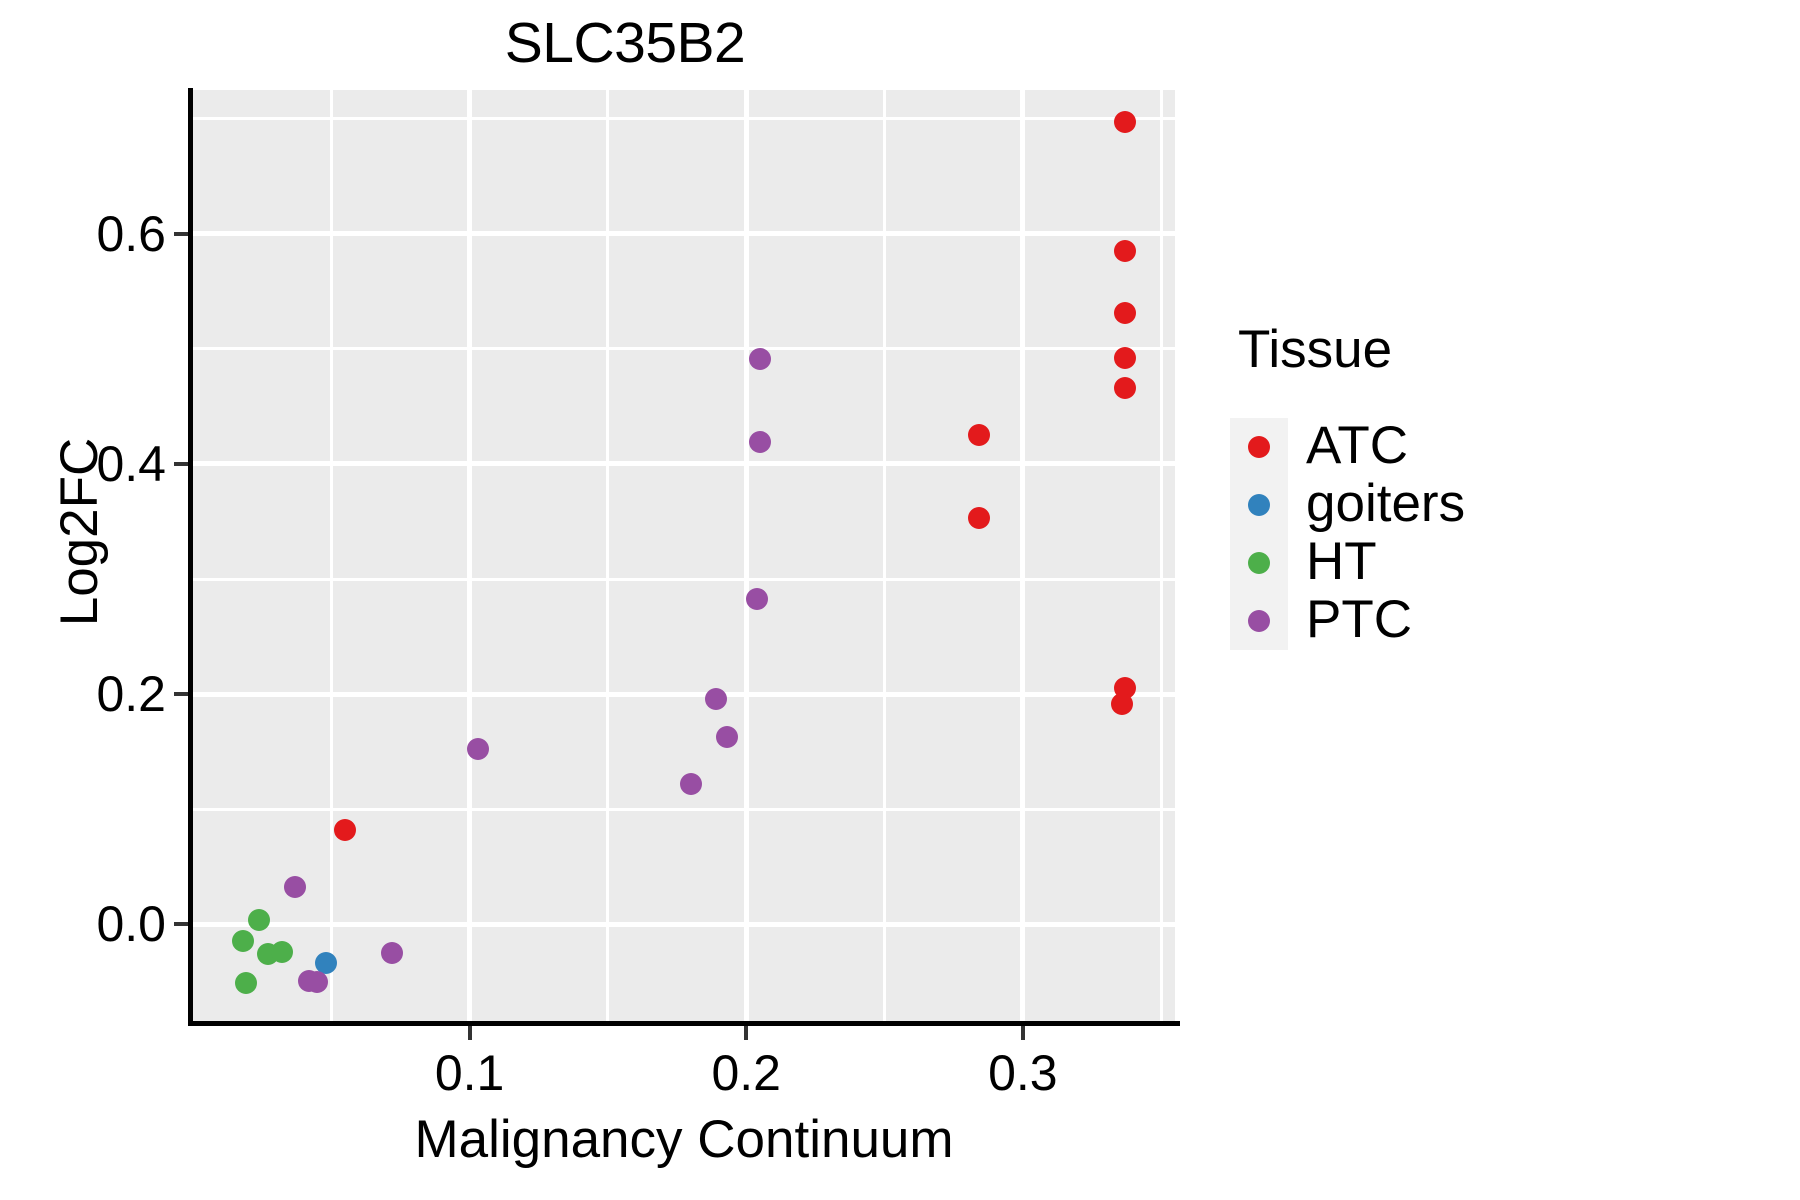 Image resolution: width=1800 pixels, height=1200 pixels. Describe the element at coordinates (1315, 349) in the screenshot. I see `legend-title: Tissue` at that location.